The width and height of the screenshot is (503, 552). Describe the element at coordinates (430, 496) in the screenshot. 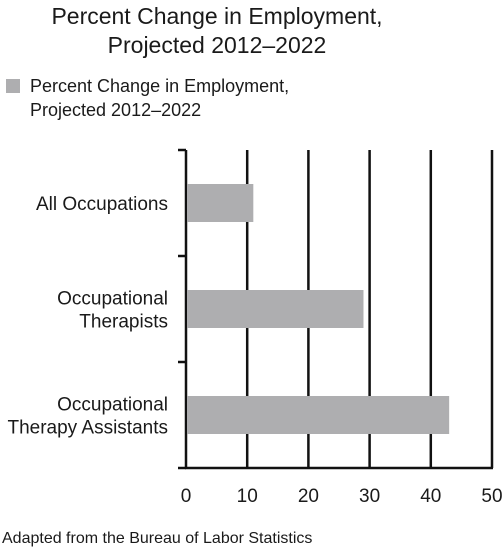

I see `x-tick-label-40: 40` at that location.